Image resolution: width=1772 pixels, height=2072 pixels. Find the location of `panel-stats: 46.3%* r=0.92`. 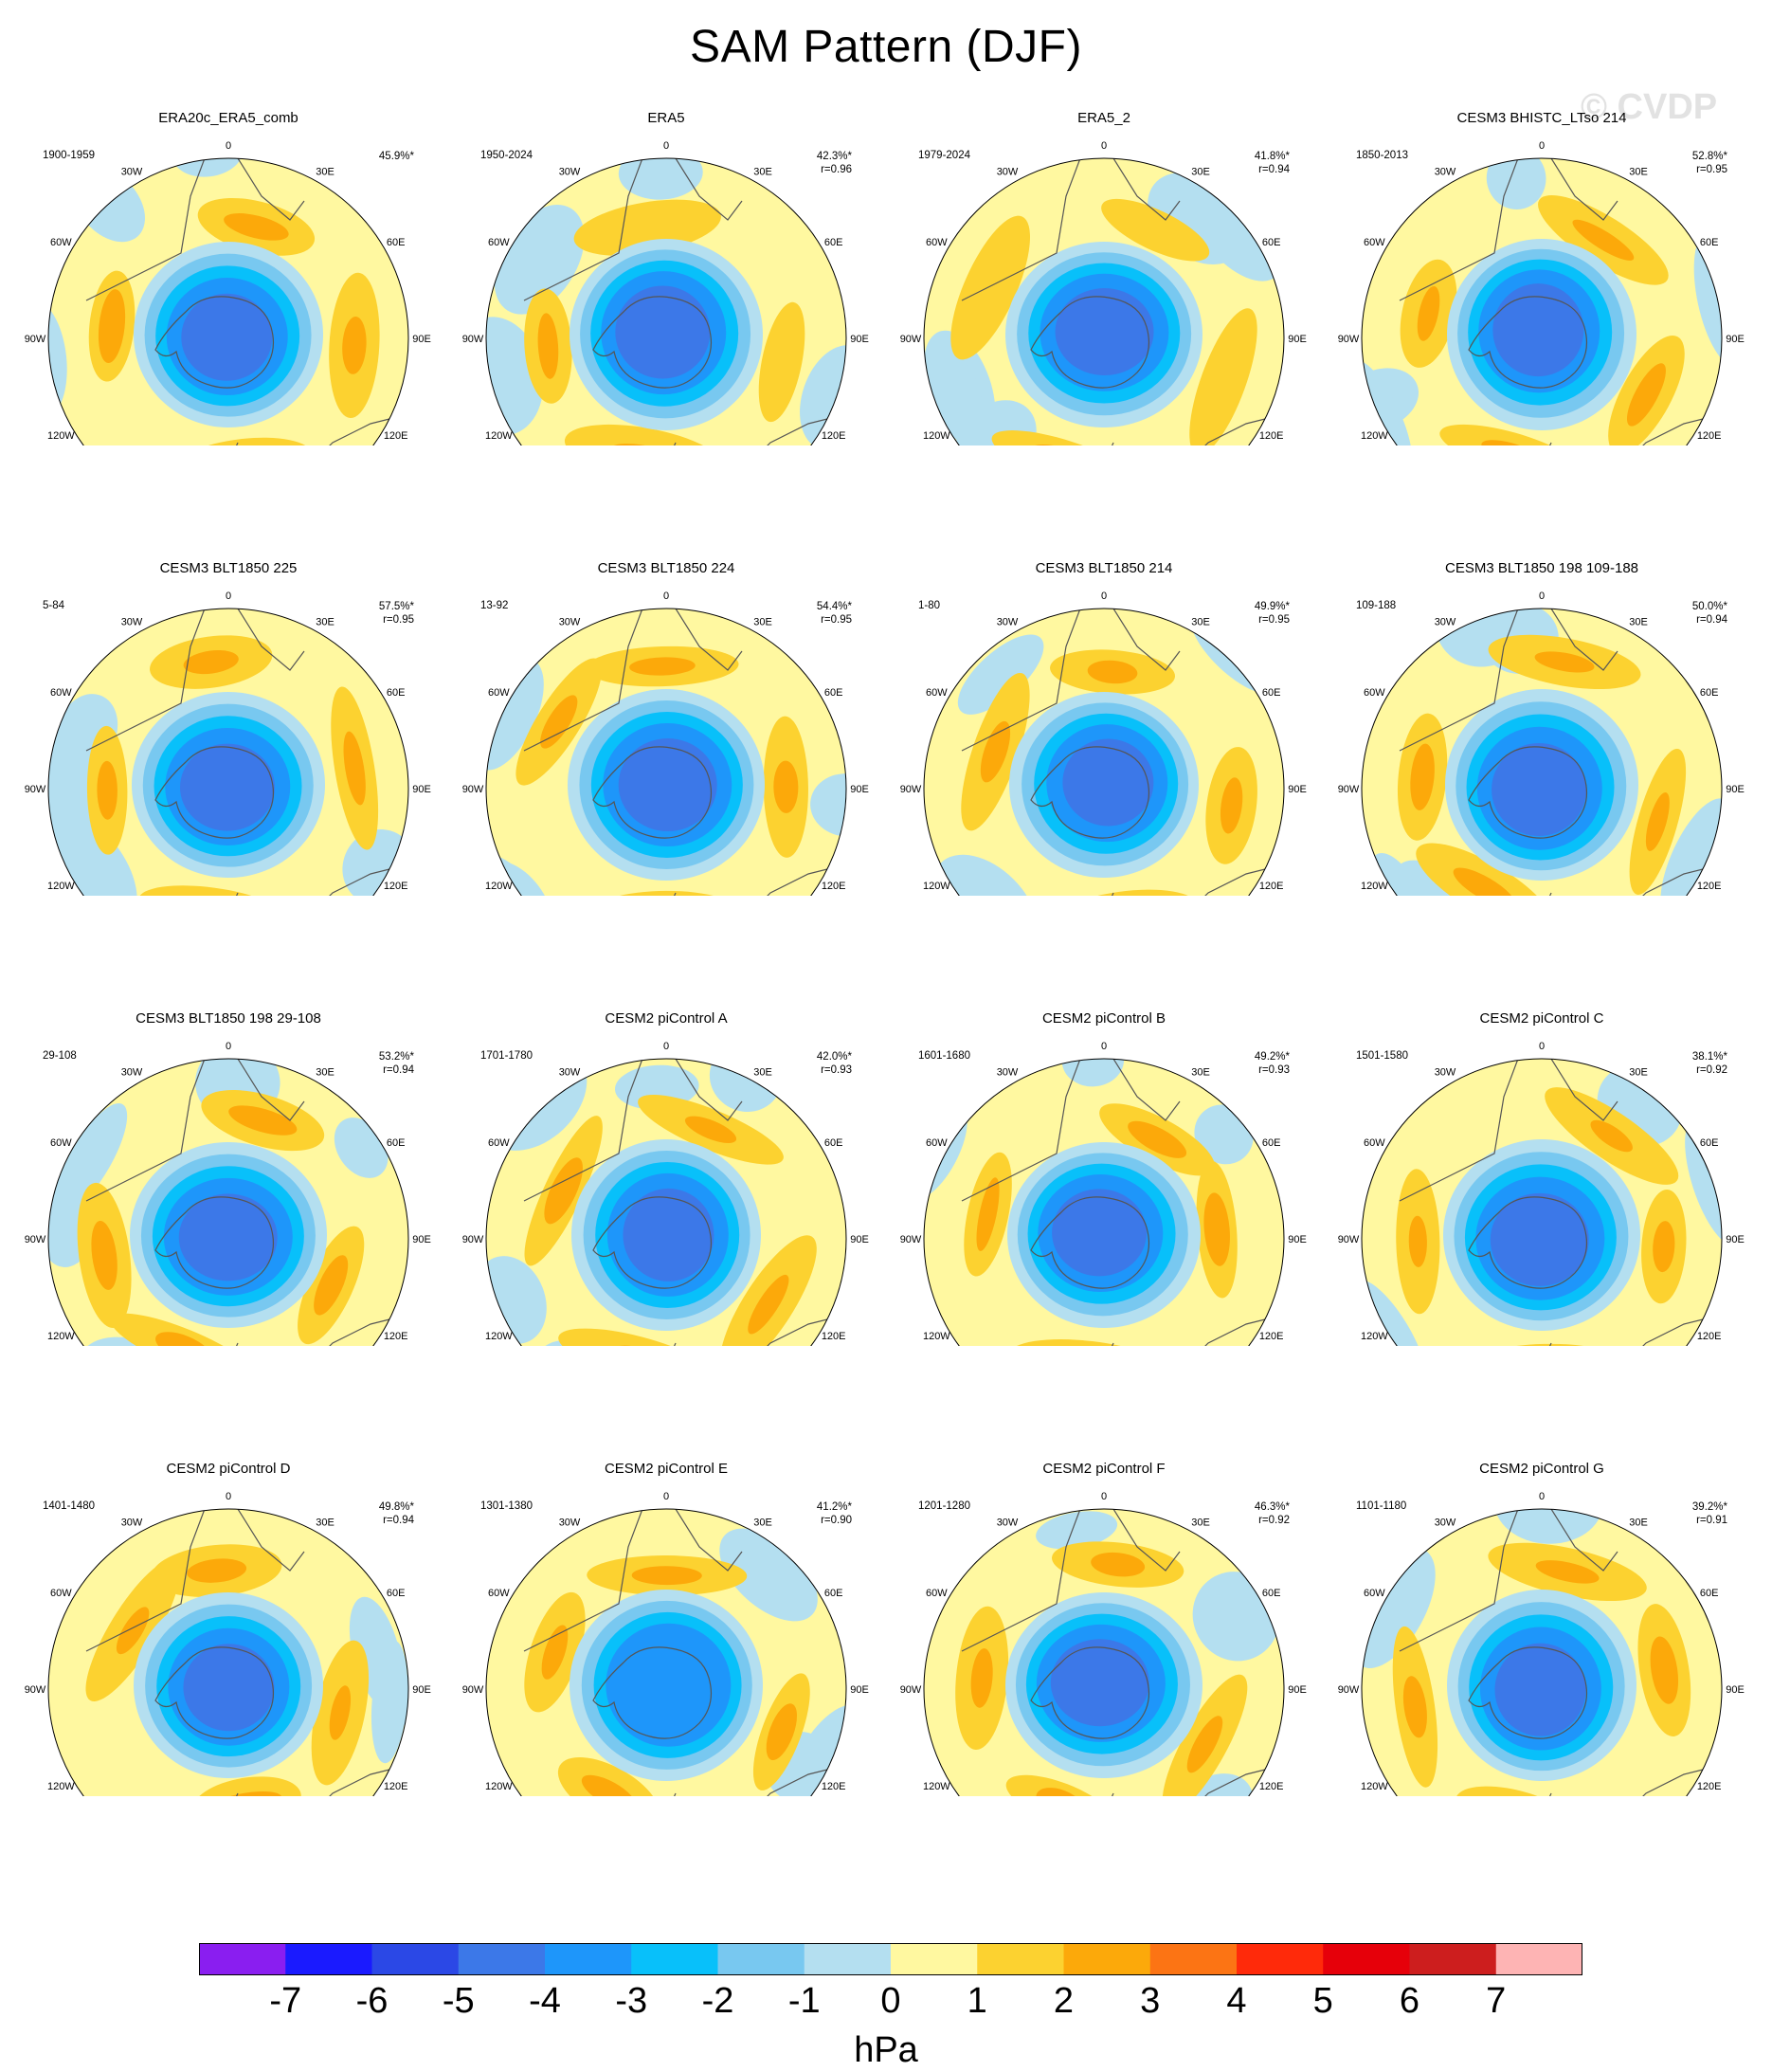

panel-stats: 46.3%* r=0.92 is located at coordinates (1272, 1513).